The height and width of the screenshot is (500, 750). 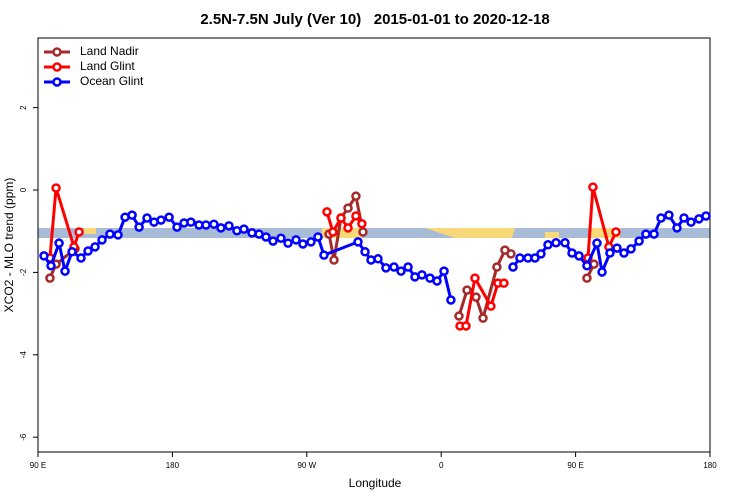 What do you see at coordinates (23, 355) in the screenshot?
I see `y-tick-label: -4` at bounding box center [23, 355].